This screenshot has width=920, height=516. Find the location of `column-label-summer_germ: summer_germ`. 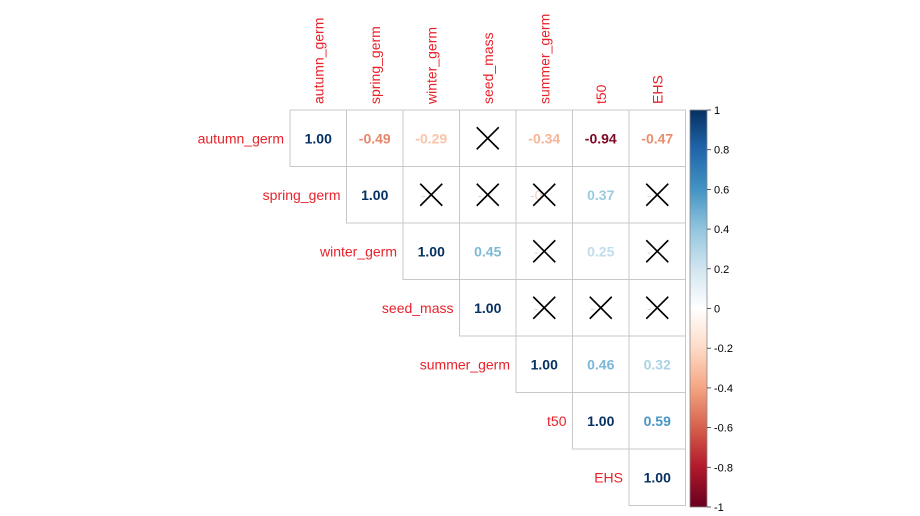

column-label-summer_germ: summer_germ is located at coordinates (544, 59).